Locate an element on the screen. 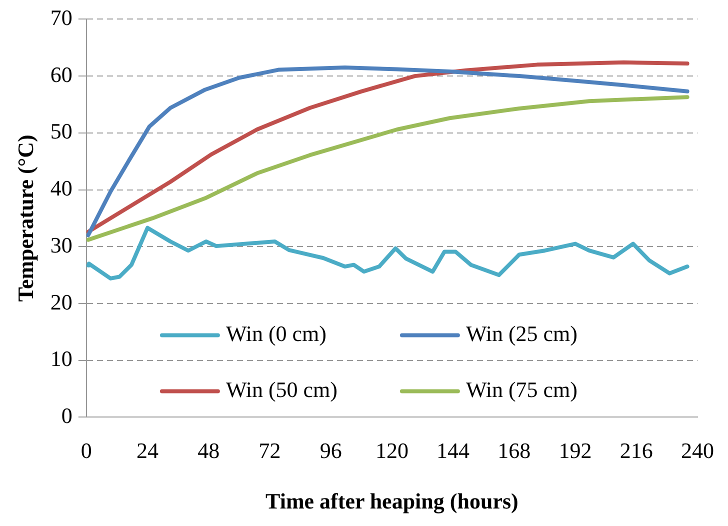  y-tick-label: 30 is located at coordinates (61, 245).